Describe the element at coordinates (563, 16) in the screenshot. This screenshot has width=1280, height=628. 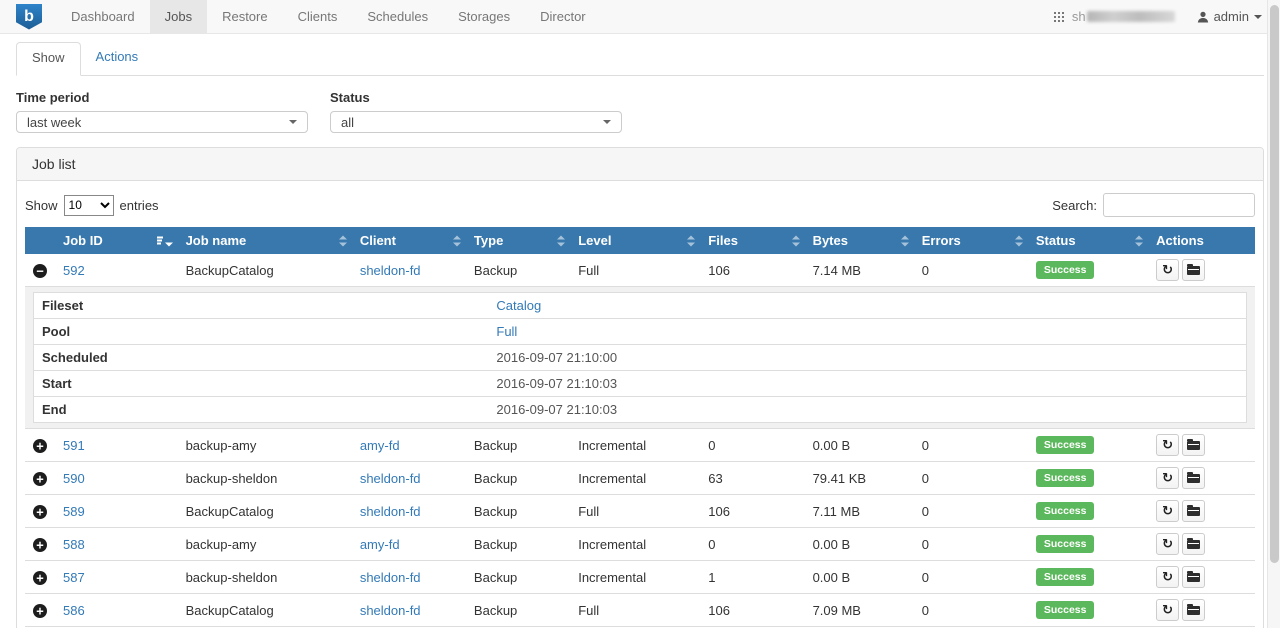
I see `nav-item-director: Director` at that location.